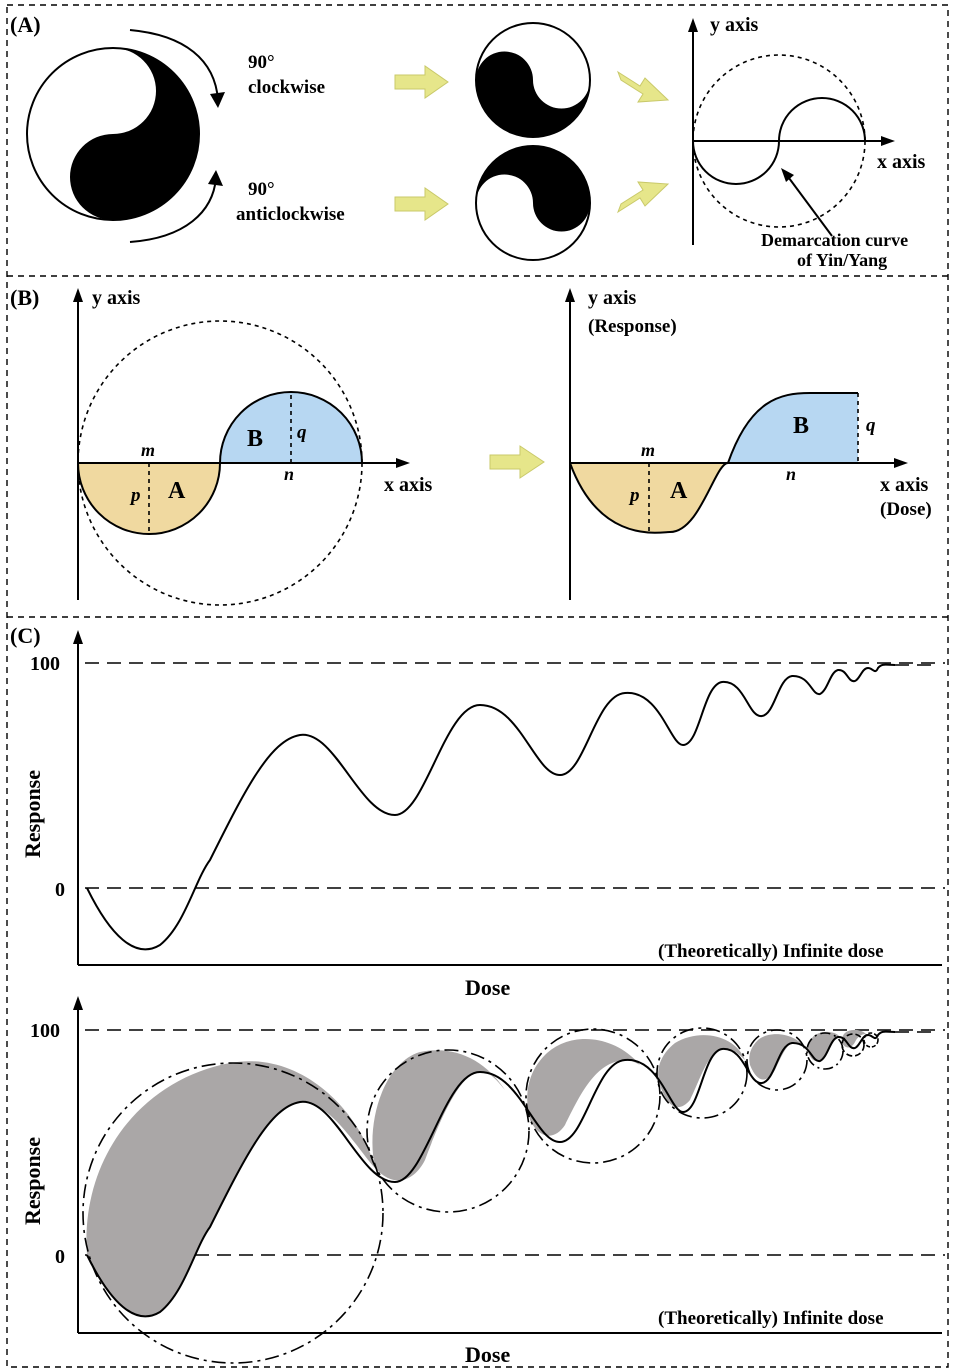 The height and width of the screenshot is (1372, 955). What do you see at coordinates (45, 1031) in the screenshot?
I see `panel-c-bottom-tick-100: 100` at bounding box center [45, 1031].